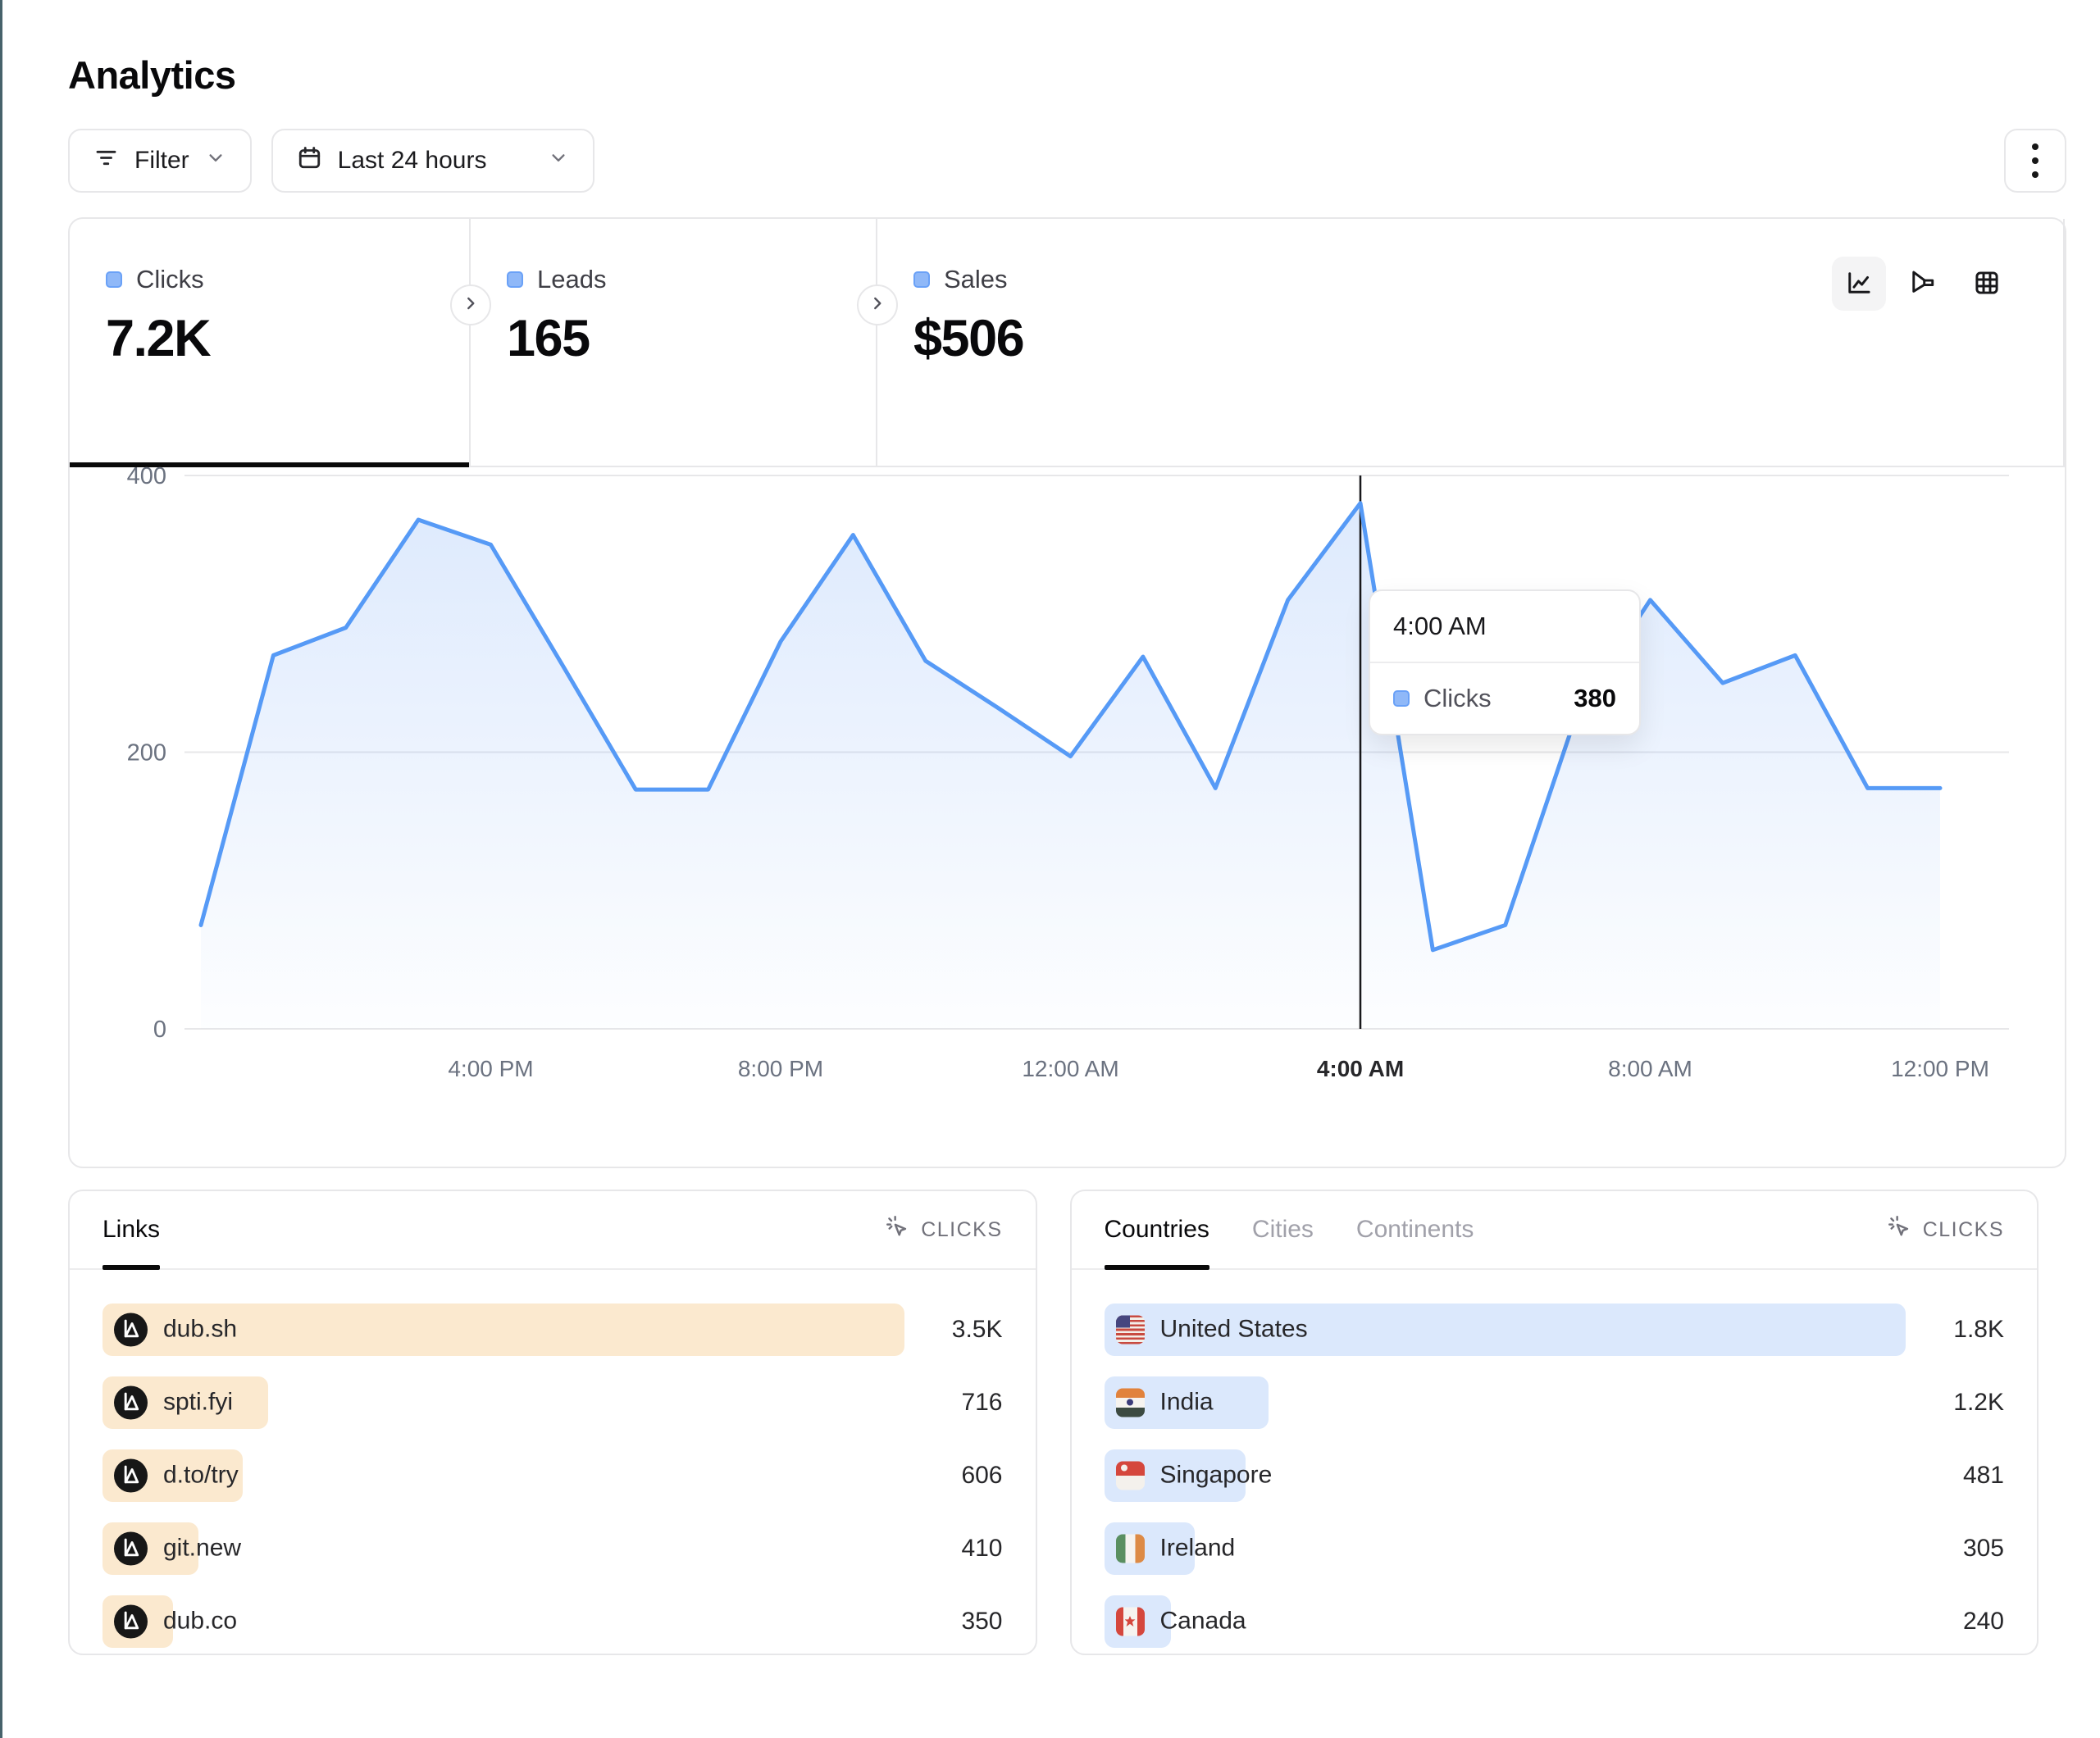  I want to click on filter-button-label: Filter, so click(161, 160).